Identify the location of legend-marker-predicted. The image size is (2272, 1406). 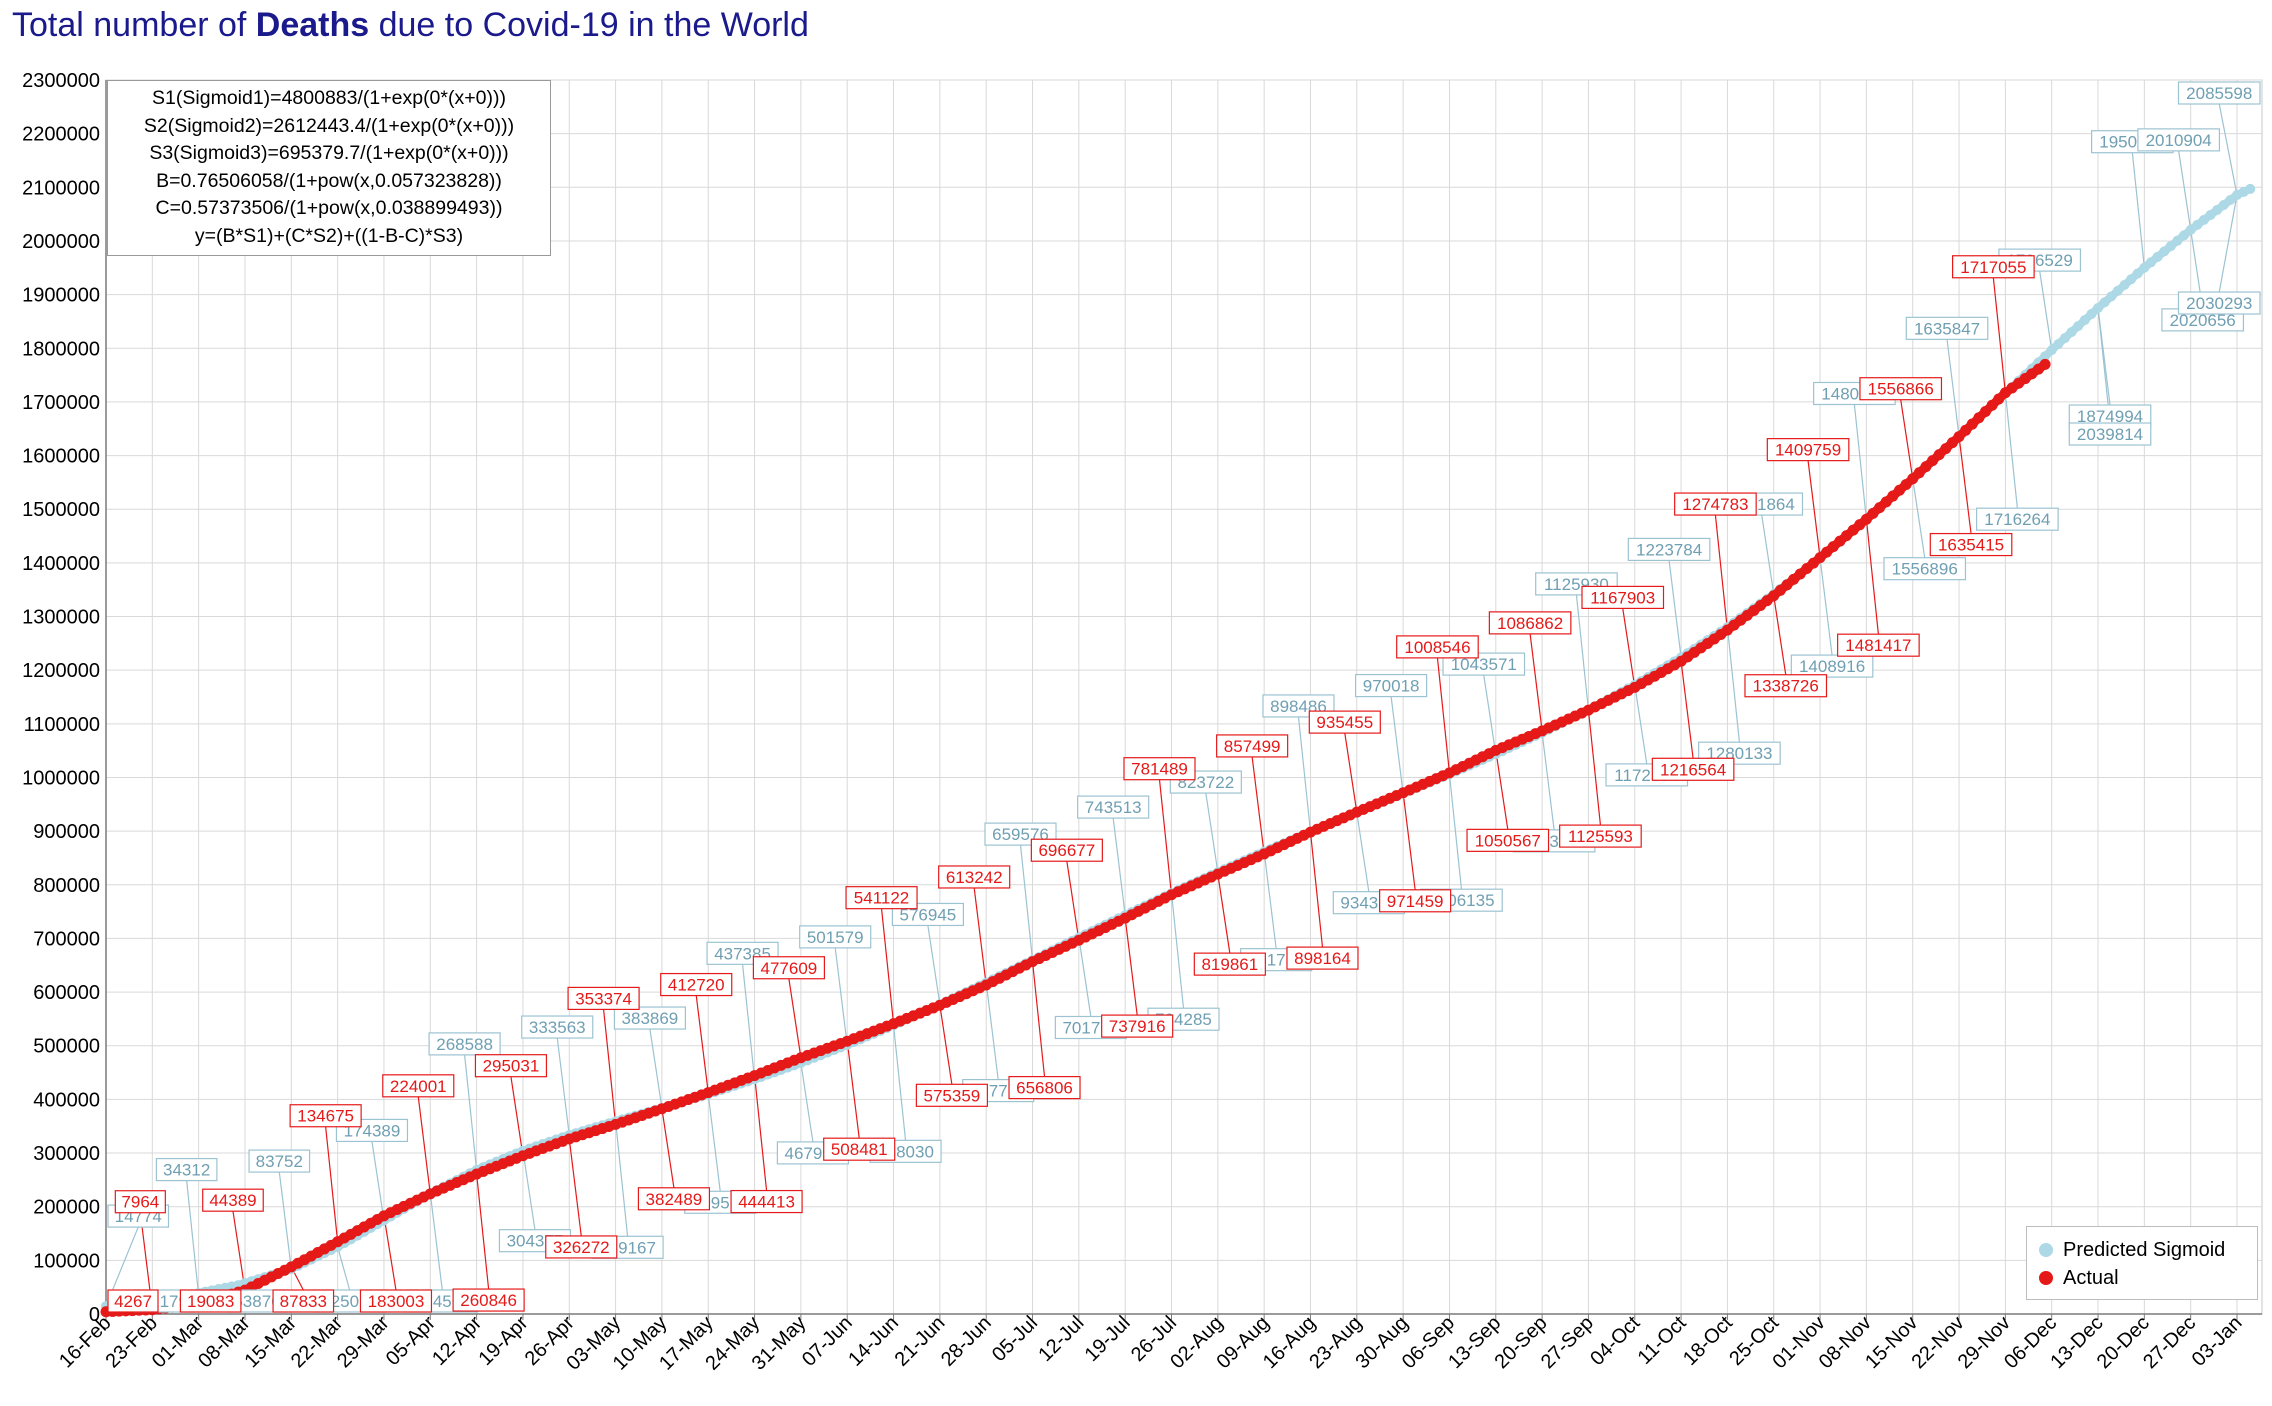
(2046, 1250).